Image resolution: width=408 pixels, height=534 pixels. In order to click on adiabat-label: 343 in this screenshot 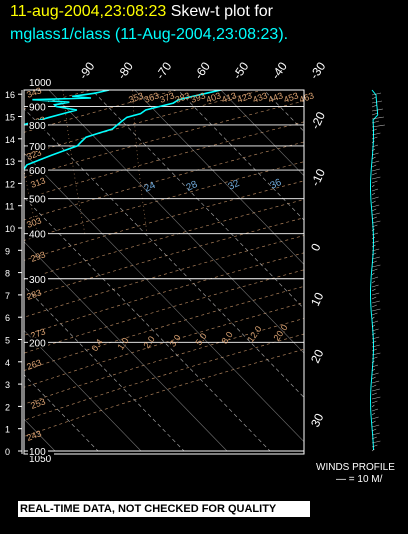, I will do `click(34, 92)`.